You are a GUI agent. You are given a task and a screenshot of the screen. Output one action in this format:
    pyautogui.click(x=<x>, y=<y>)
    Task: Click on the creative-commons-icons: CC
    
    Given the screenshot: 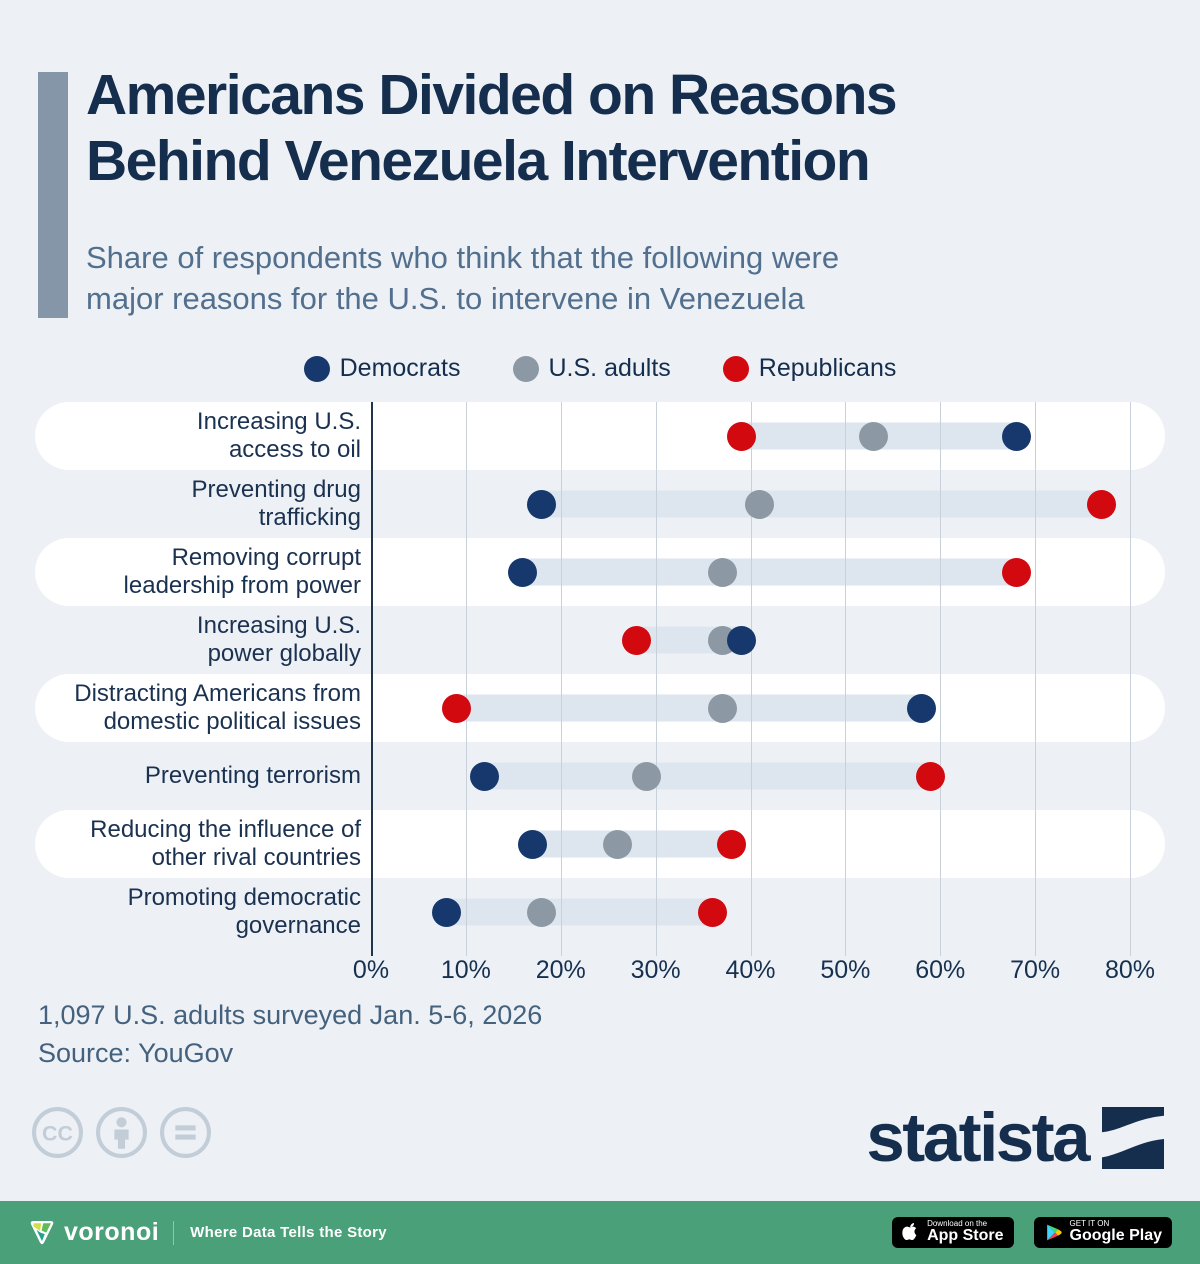 What is the action you would take?
    pyautogui.click(x=121, y=1132)
    